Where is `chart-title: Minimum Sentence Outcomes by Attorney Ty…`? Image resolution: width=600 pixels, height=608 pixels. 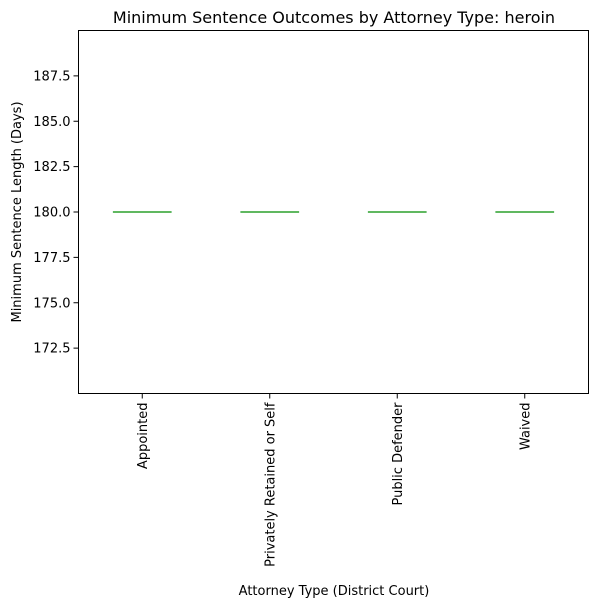 chart-title: Minimum Sentence Outcomes by Attorney Ty… is located at coordinates (334, 17).